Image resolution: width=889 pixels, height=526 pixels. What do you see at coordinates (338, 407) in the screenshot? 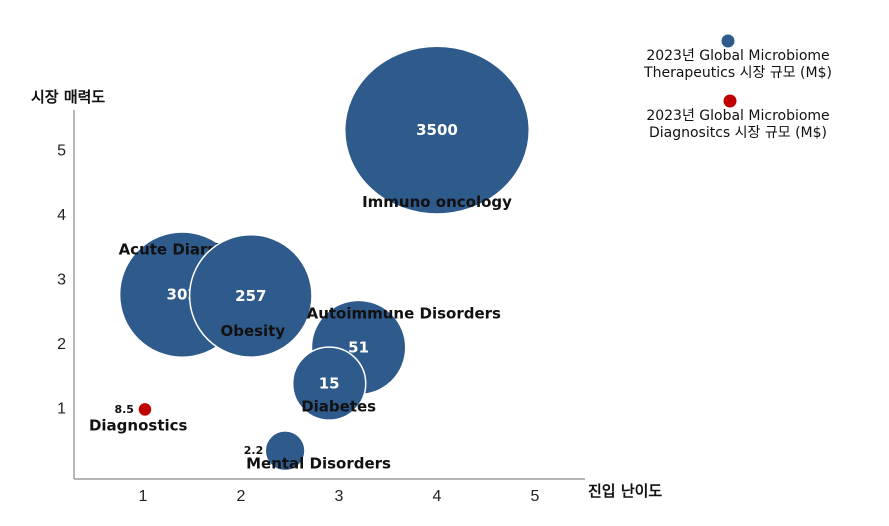
I see `bubble-category-label: Diabetes` at bounding box center [338, 407].